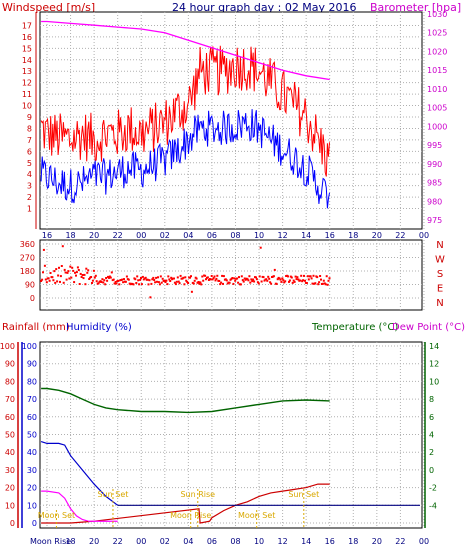 This screenshot has width=468, height=555. Describe the element at coordinates (428, 327) in the screenshot. I see `dewpoint-axis-title: Dew Point (°C)` at that location.